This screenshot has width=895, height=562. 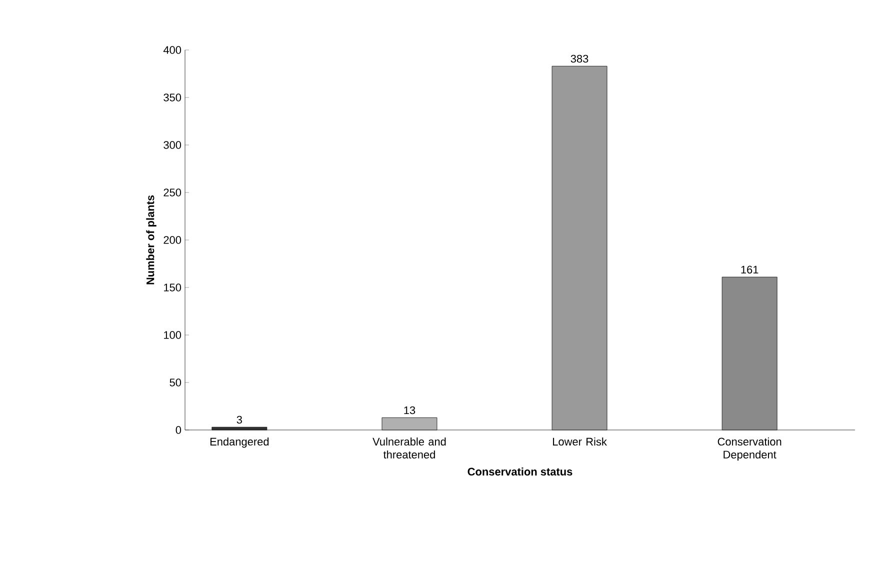 I want to click on y-tick-label: 350, so click(x=173, y=98).